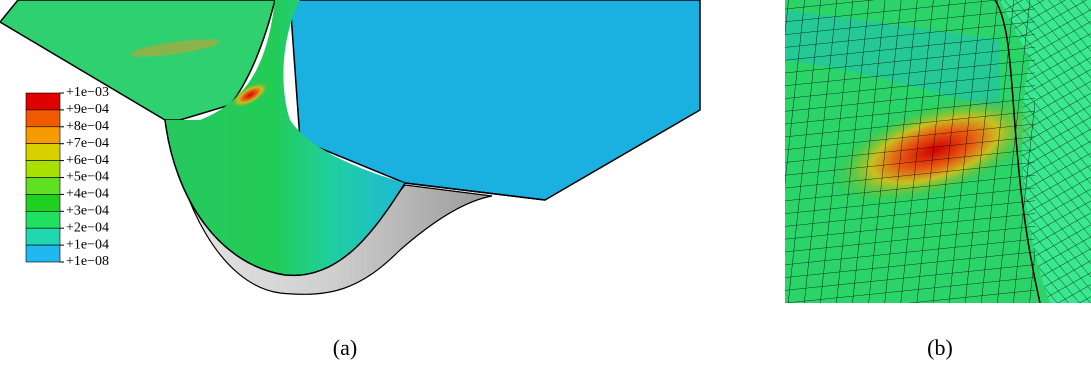 The width and height of the screenshot is (1091, 371). What do you see at coordinates (1045, 151) in the screenshot?
I see `zoom-right-mesh` at bounding box center [1045, 151].